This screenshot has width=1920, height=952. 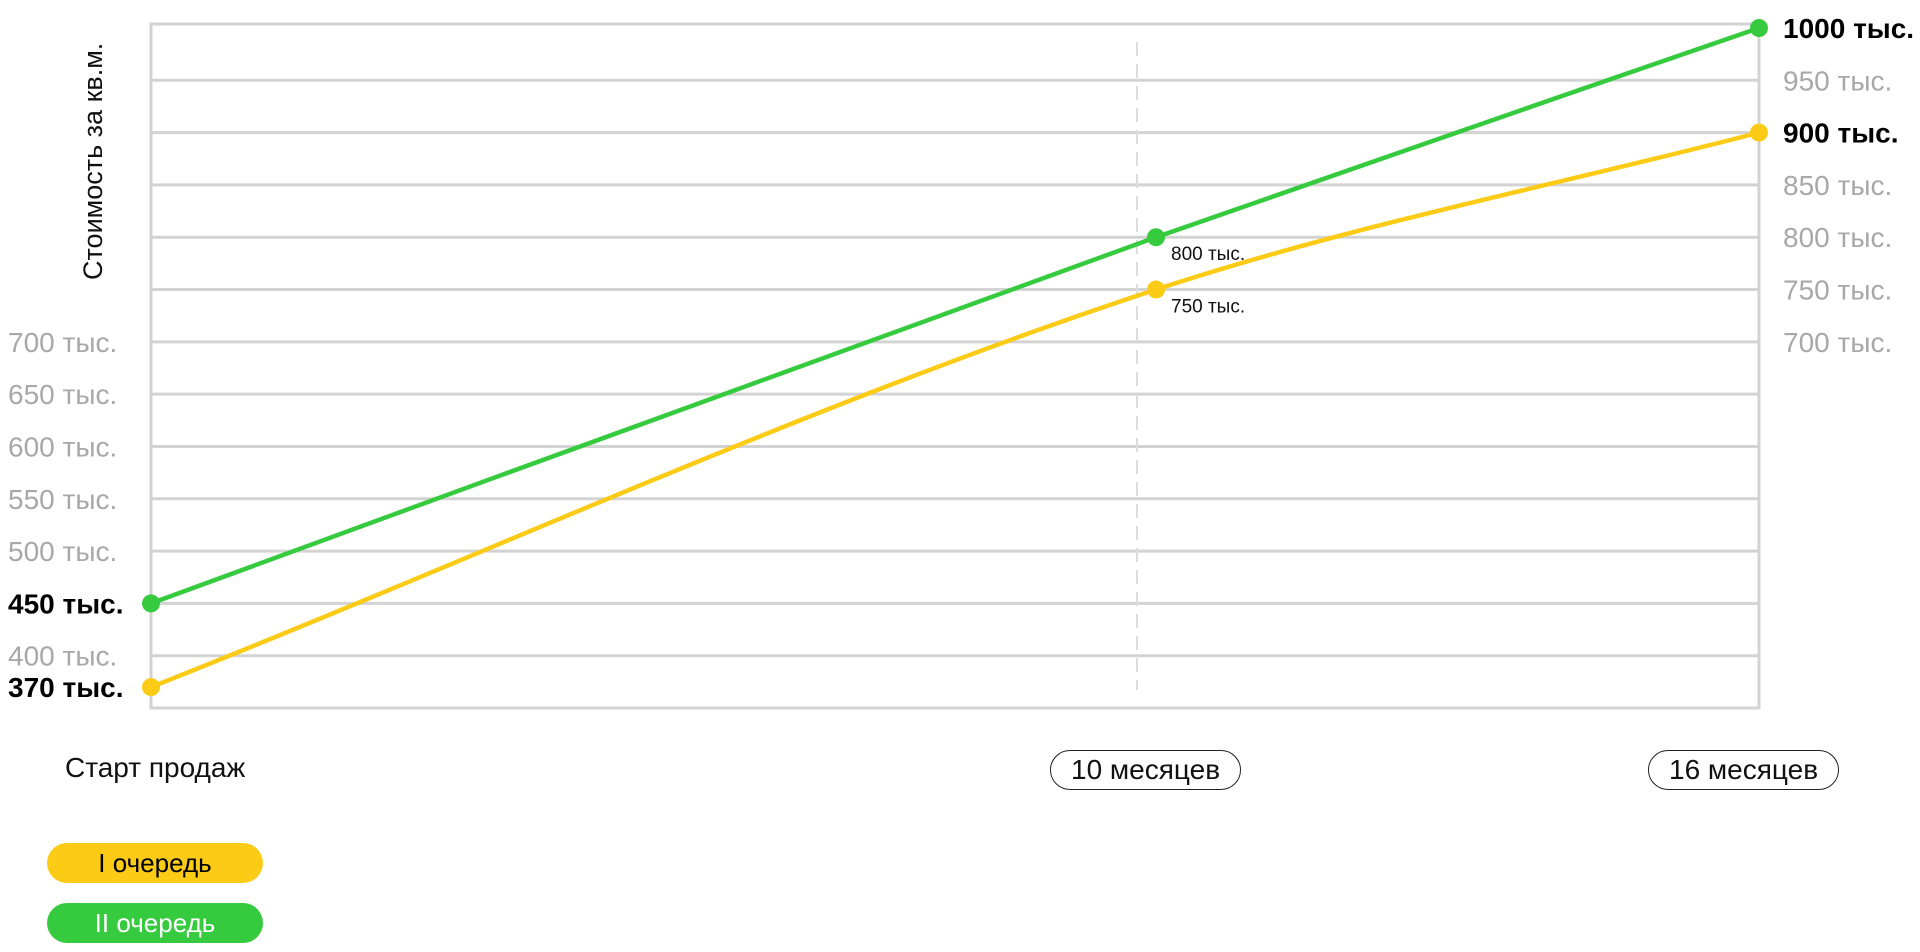 I want to click on point-label: 800 тыс., so click(x=1208, y=254).